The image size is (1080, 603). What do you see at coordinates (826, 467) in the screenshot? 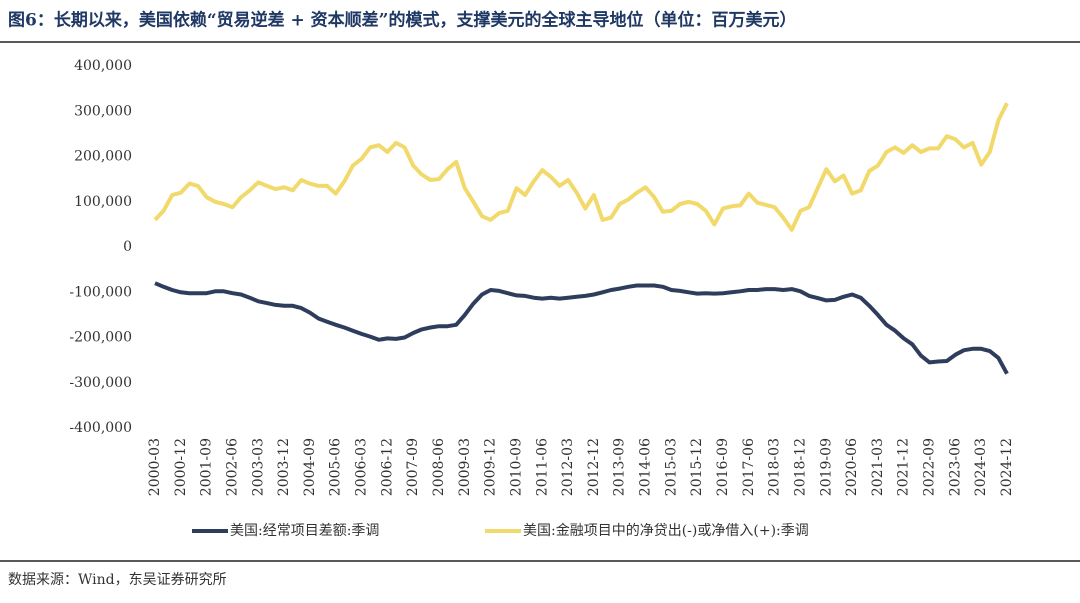
I see `x-tick-label: 2019-09` at bounding box center [826, 467].